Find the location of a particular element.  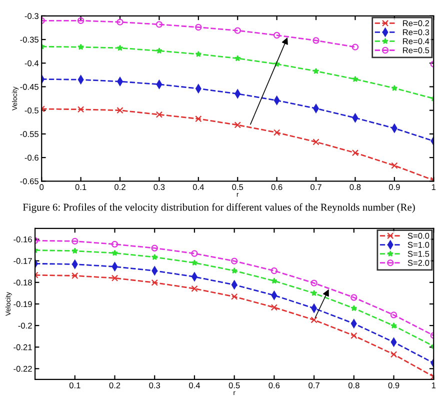

legend-label: Re=0.5 is located at coordinates (416, 50).